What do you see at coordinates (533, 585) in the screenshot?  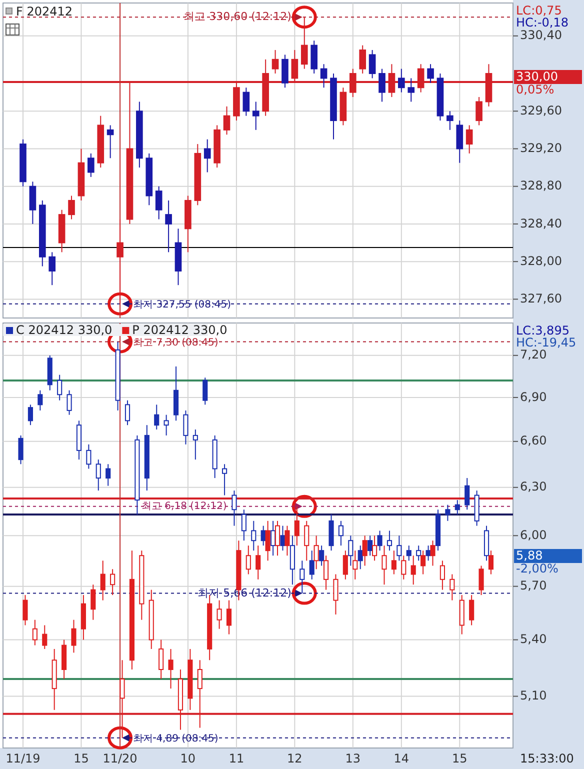 I see `y-tick-label: 5,70` at bounding box center [533, 585].